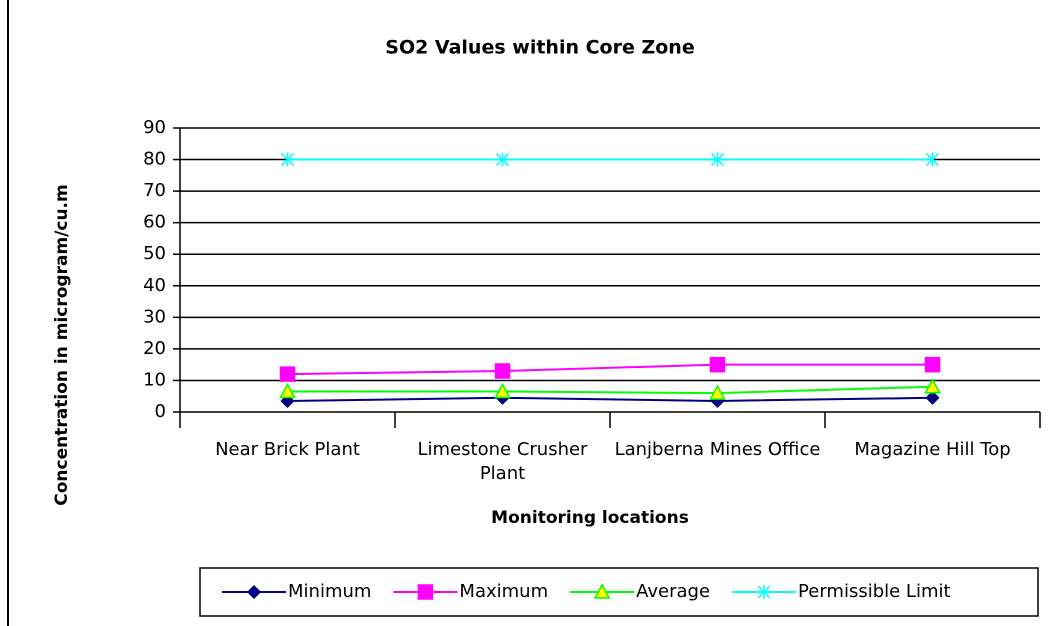 The height and width of the screenshot is (626, 1064). What do you see at coordinates (503, 461) in the screenshot?
I see `x-tick-label: Limestone Crusher Plant` at bounding box center [503, 461].